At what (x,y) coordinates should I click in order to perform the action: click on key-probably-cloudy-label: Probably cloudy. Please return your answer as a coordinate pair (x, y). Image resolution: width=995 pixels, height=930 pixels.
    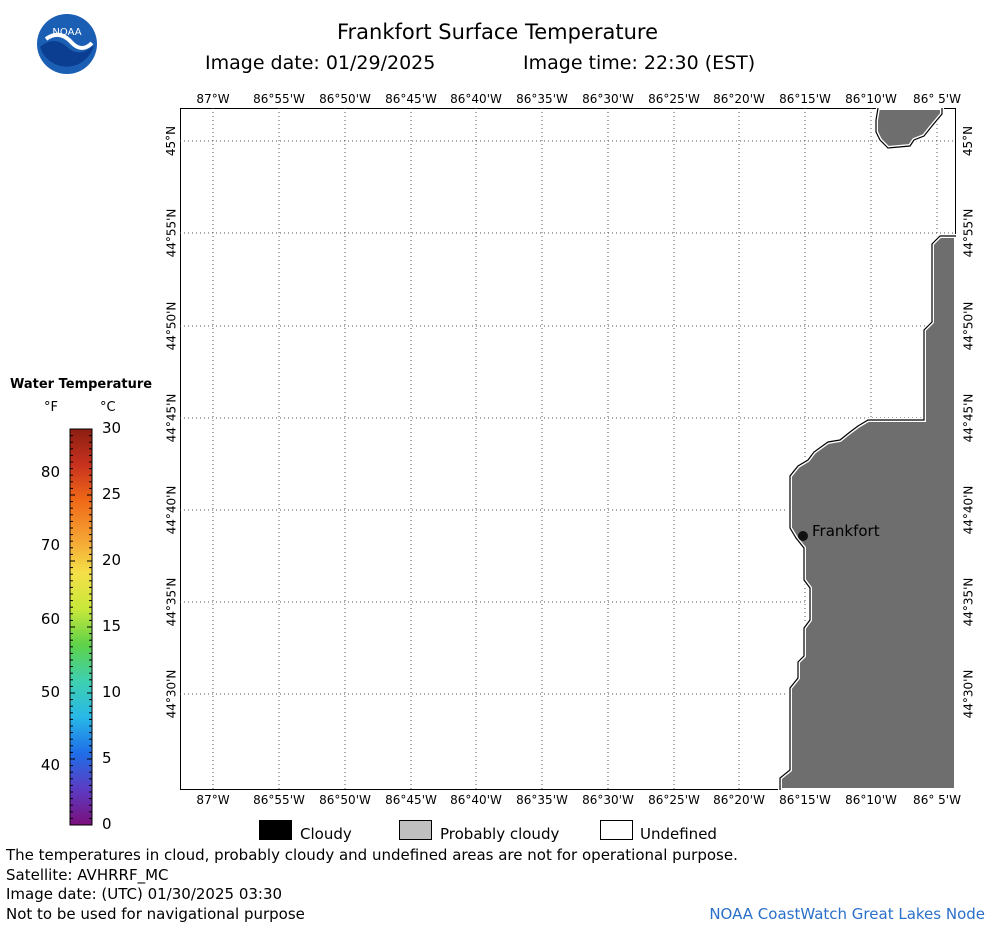
    Looking at the image, I should click on (500, 834).